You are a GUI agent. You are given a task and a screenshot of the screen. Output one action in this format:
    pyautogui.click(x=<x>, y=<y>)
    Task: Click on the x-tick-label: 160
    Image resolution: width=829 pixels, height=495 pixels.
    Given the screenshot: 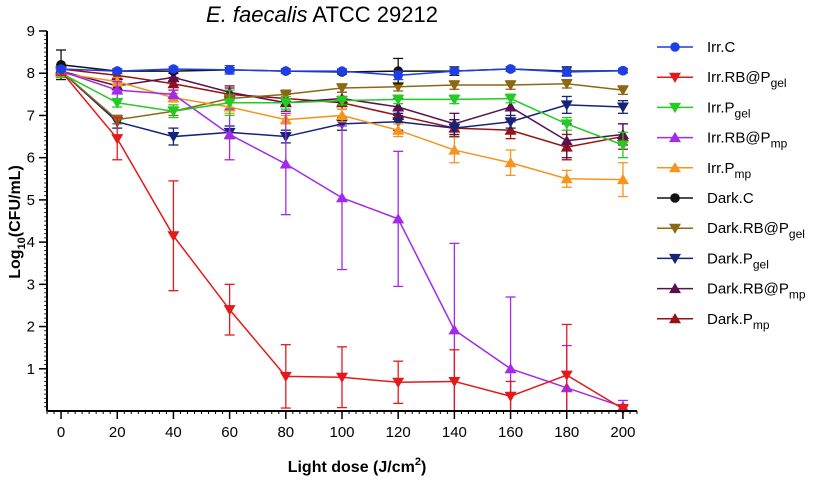 What is the action you would take?
    pyautogui.click(x=510, y=432)
    